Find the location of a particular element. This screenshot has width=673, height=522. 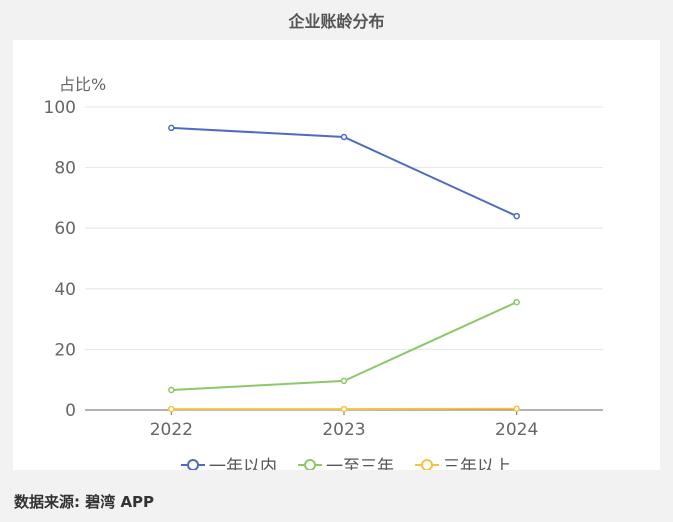

data-source: 数据来源: 碧湾 APP is located at coordinates (84, 502).